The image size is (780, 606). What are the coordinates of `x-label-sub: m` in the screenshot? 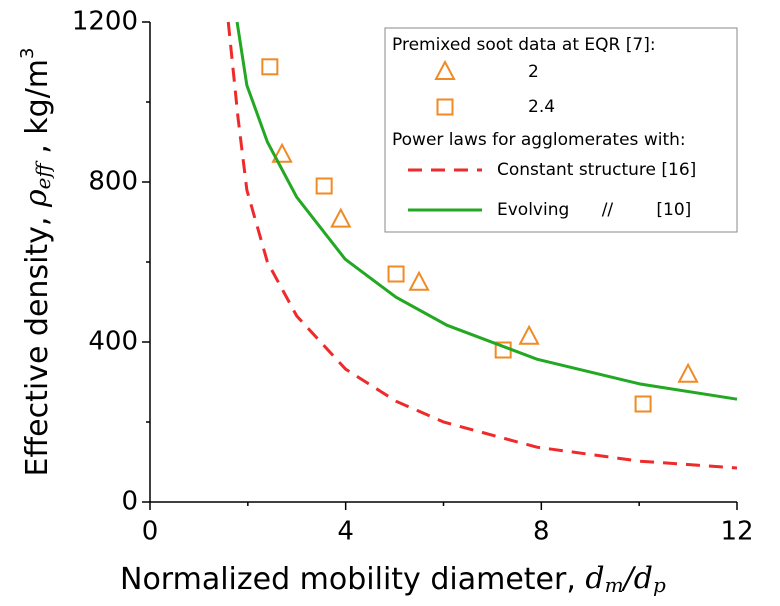 It's located at (614, 585).